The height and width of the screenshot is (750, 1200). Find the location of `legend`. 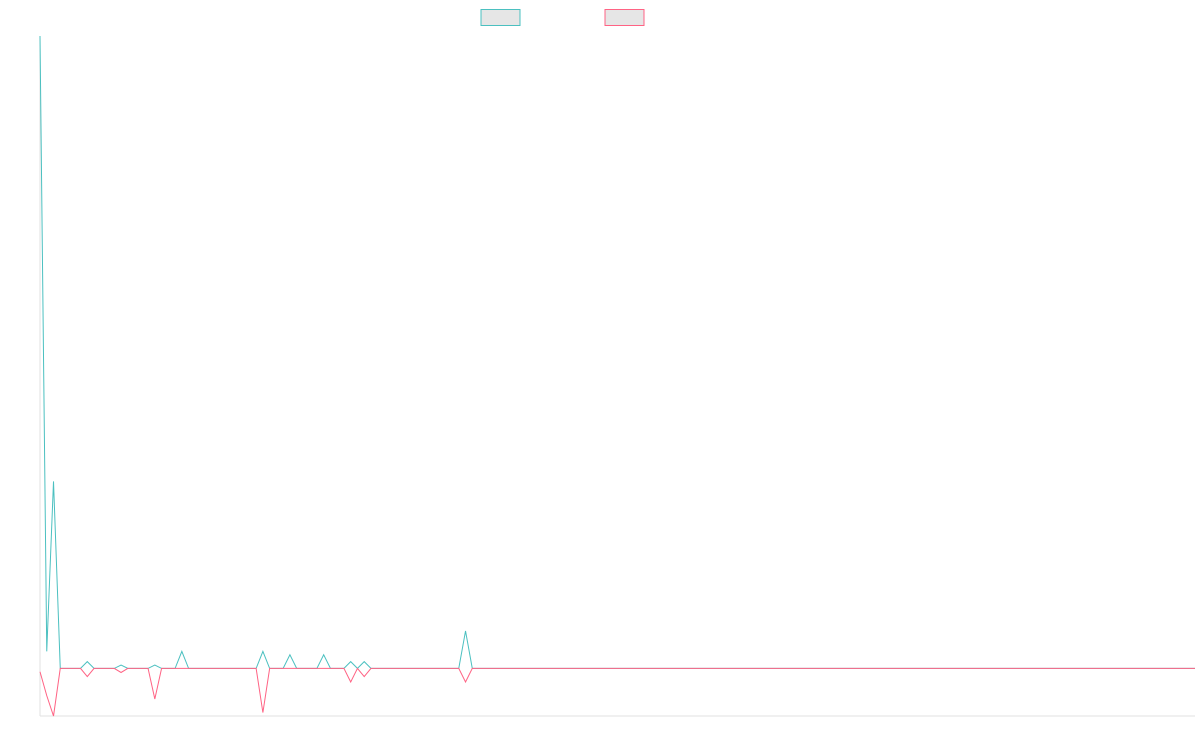

legend is located at coordinates (562, 17).